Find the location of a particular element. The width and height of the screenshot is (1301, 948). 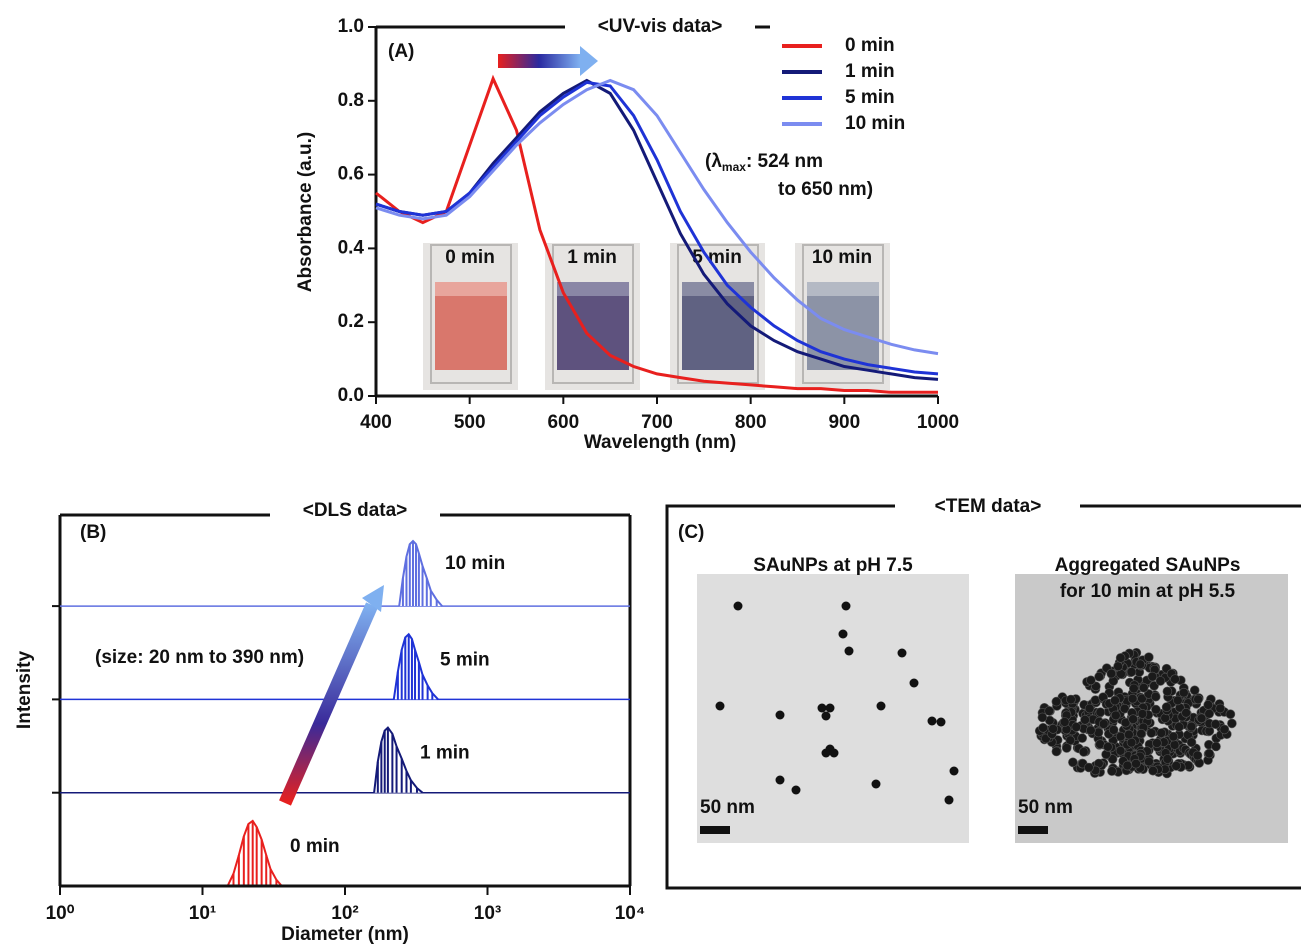

x-tick-label: 10¹ is located at coordinates (202, 913).